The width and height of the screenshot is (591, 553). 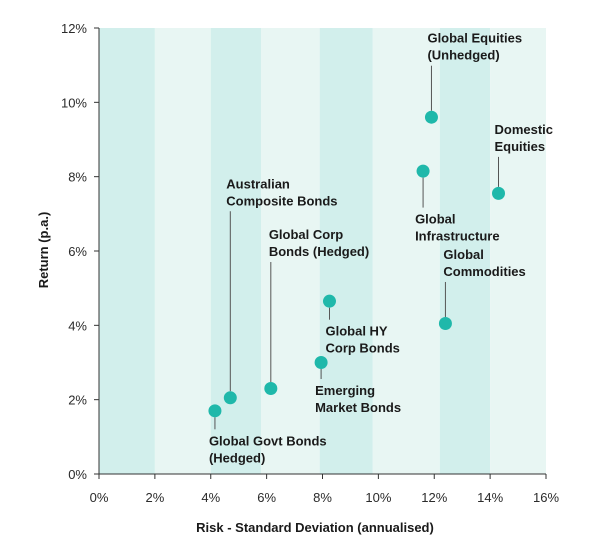 What do you see at coordinates (266, 497) in the screenshot?
I see `x-tick-label: 6%` at bounding box center [266, 497].